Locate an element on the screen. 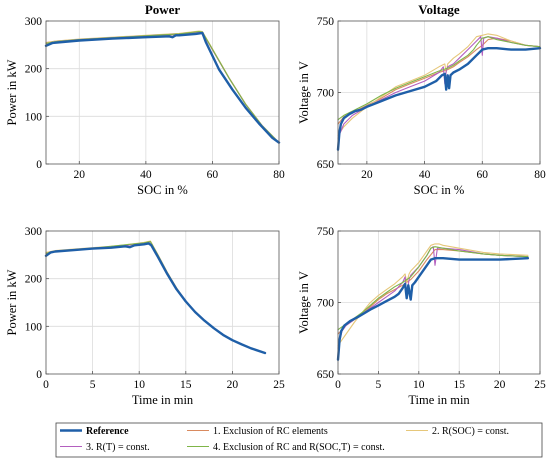  chart-title: Power is located at coordinates (163, 9).